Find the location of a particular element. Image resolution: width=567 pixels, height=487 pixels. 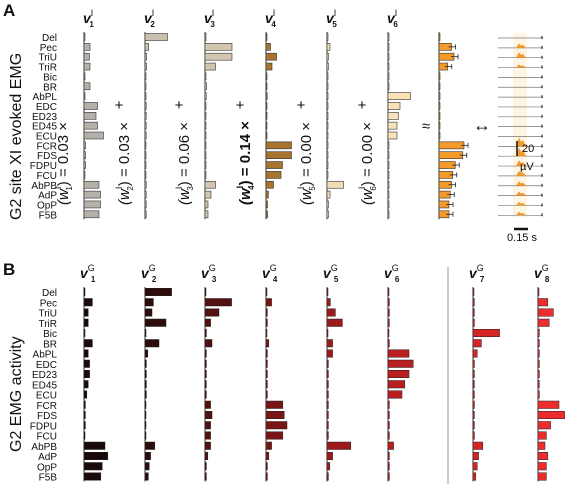

panel-b-ylabel: G2 EMG activity is located at coordinates (16, 394).